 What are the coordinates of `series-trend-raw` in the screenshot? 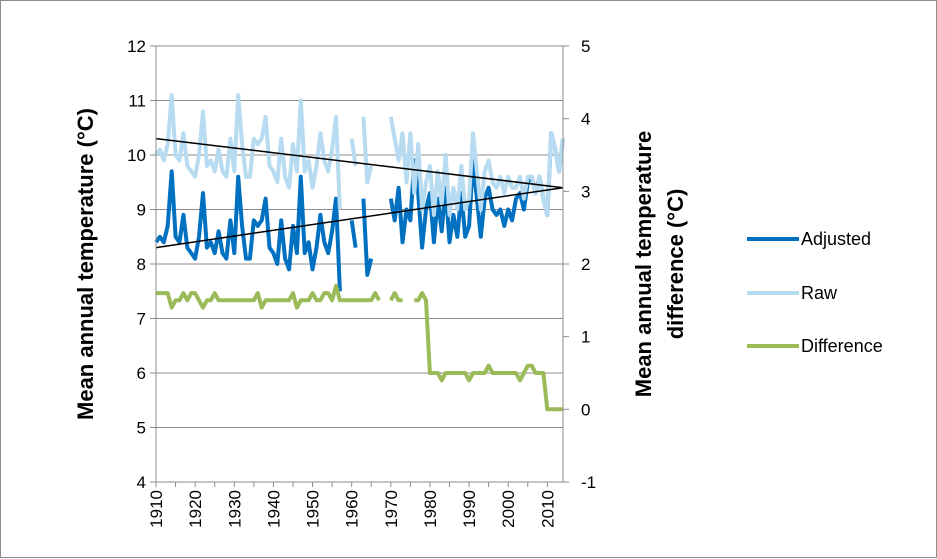 It's located at (359, 163).